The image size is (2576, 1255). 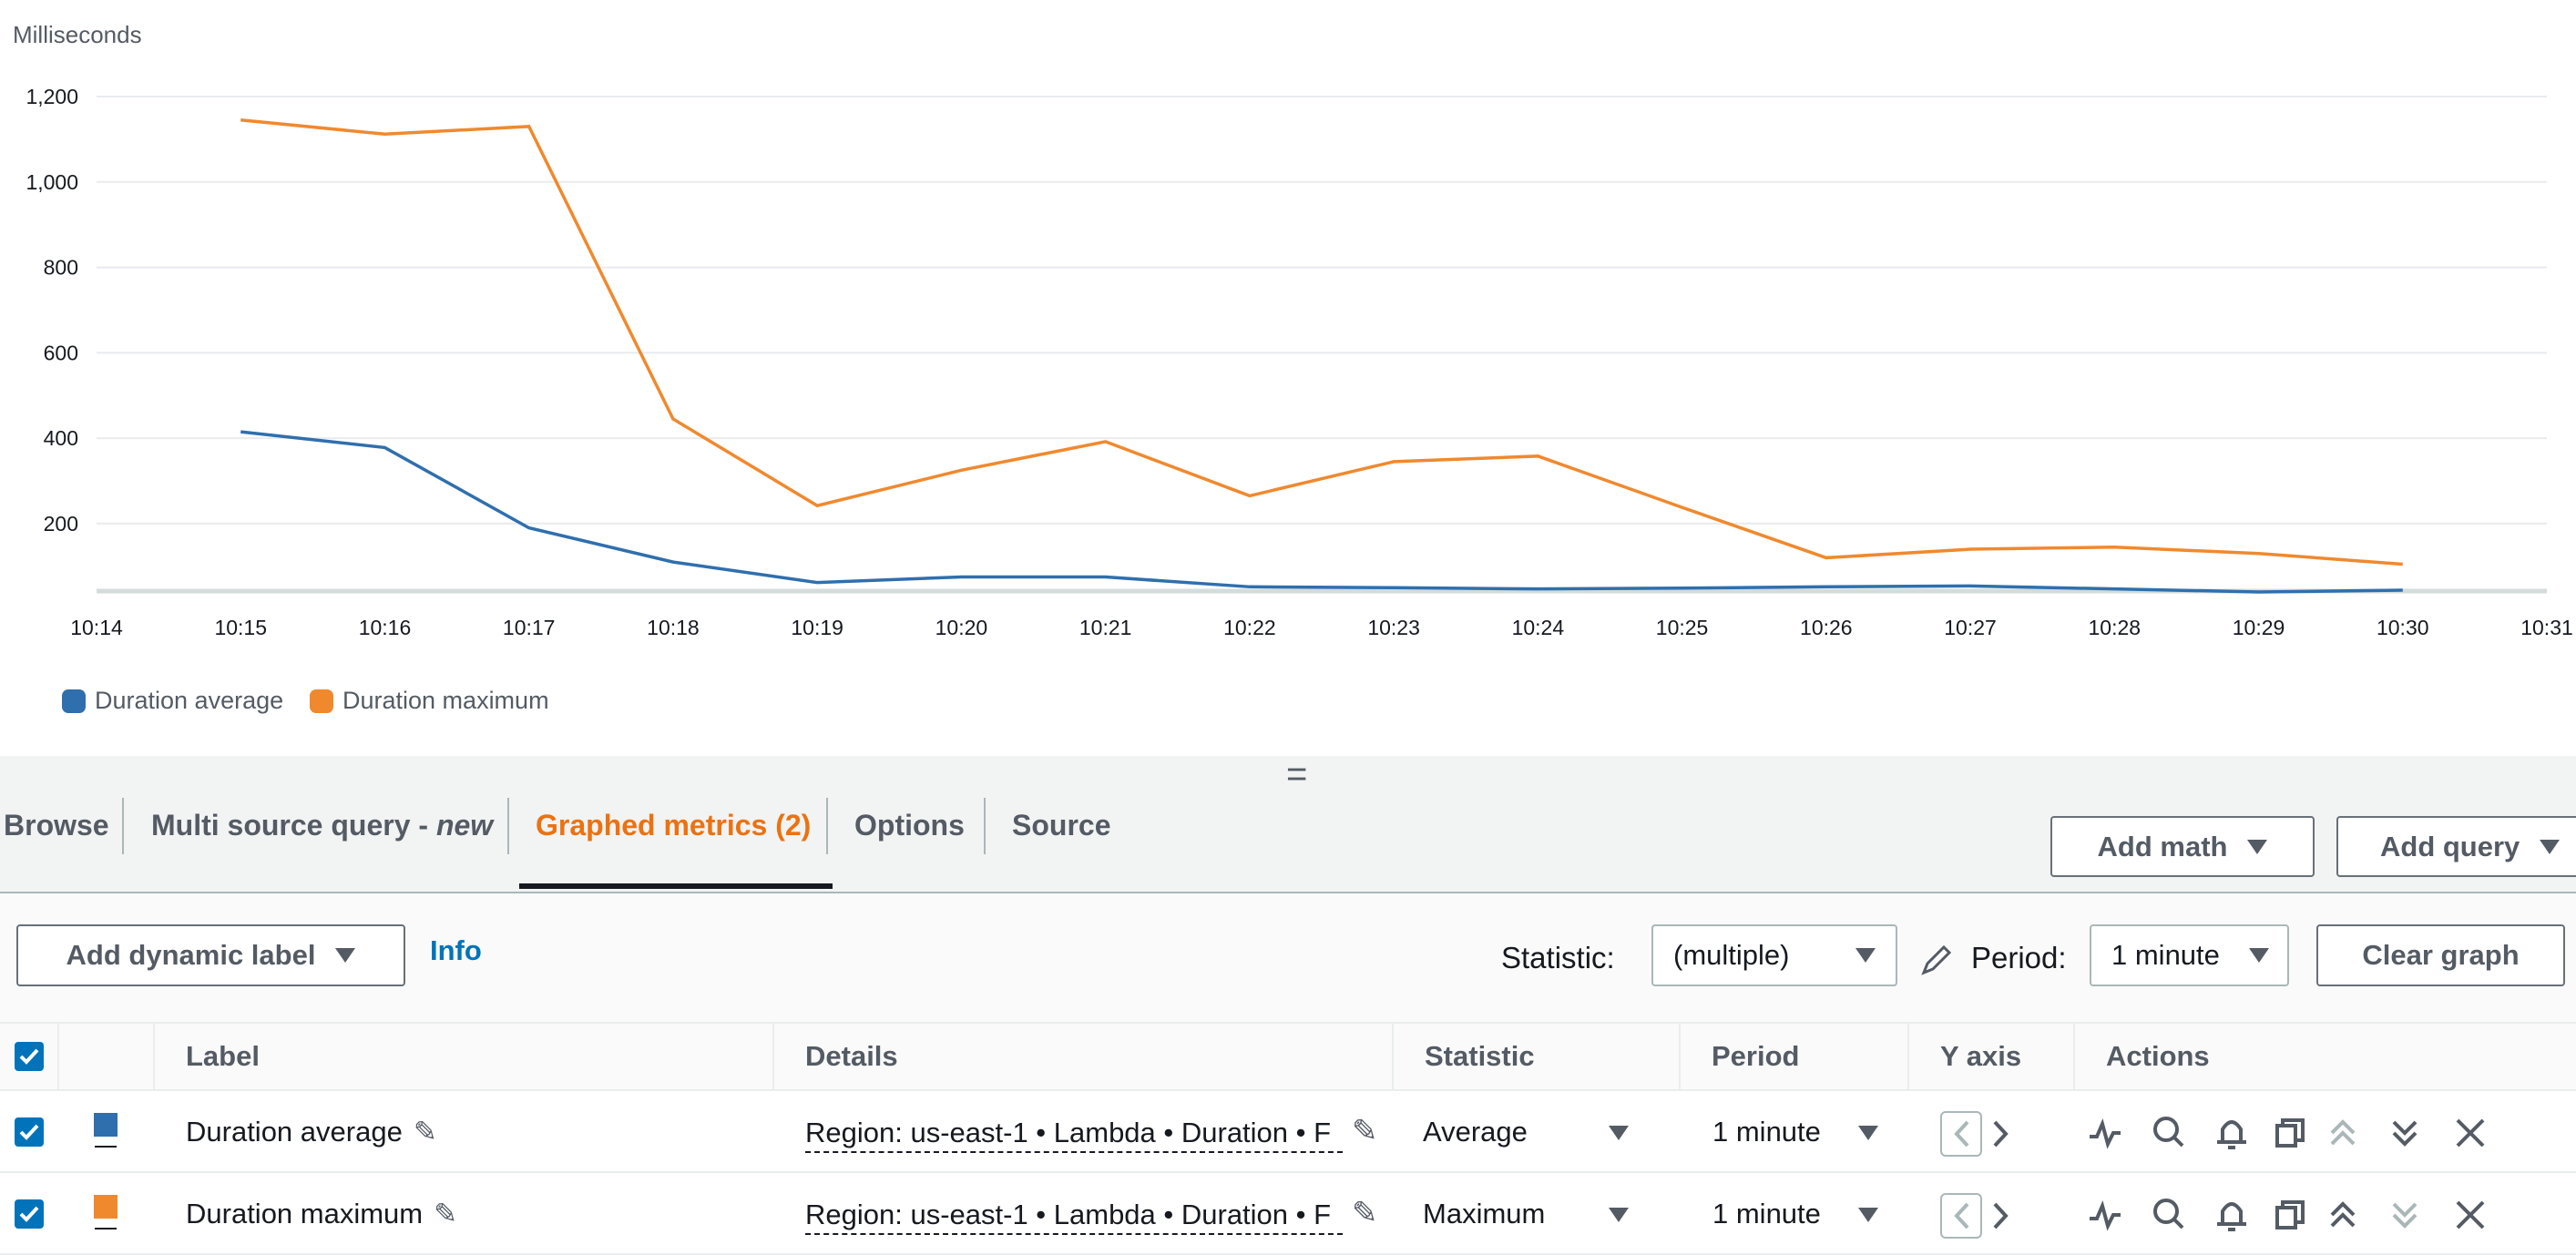 I want to click on statistic-label: Statistic:, so click(x=1558, y=957).